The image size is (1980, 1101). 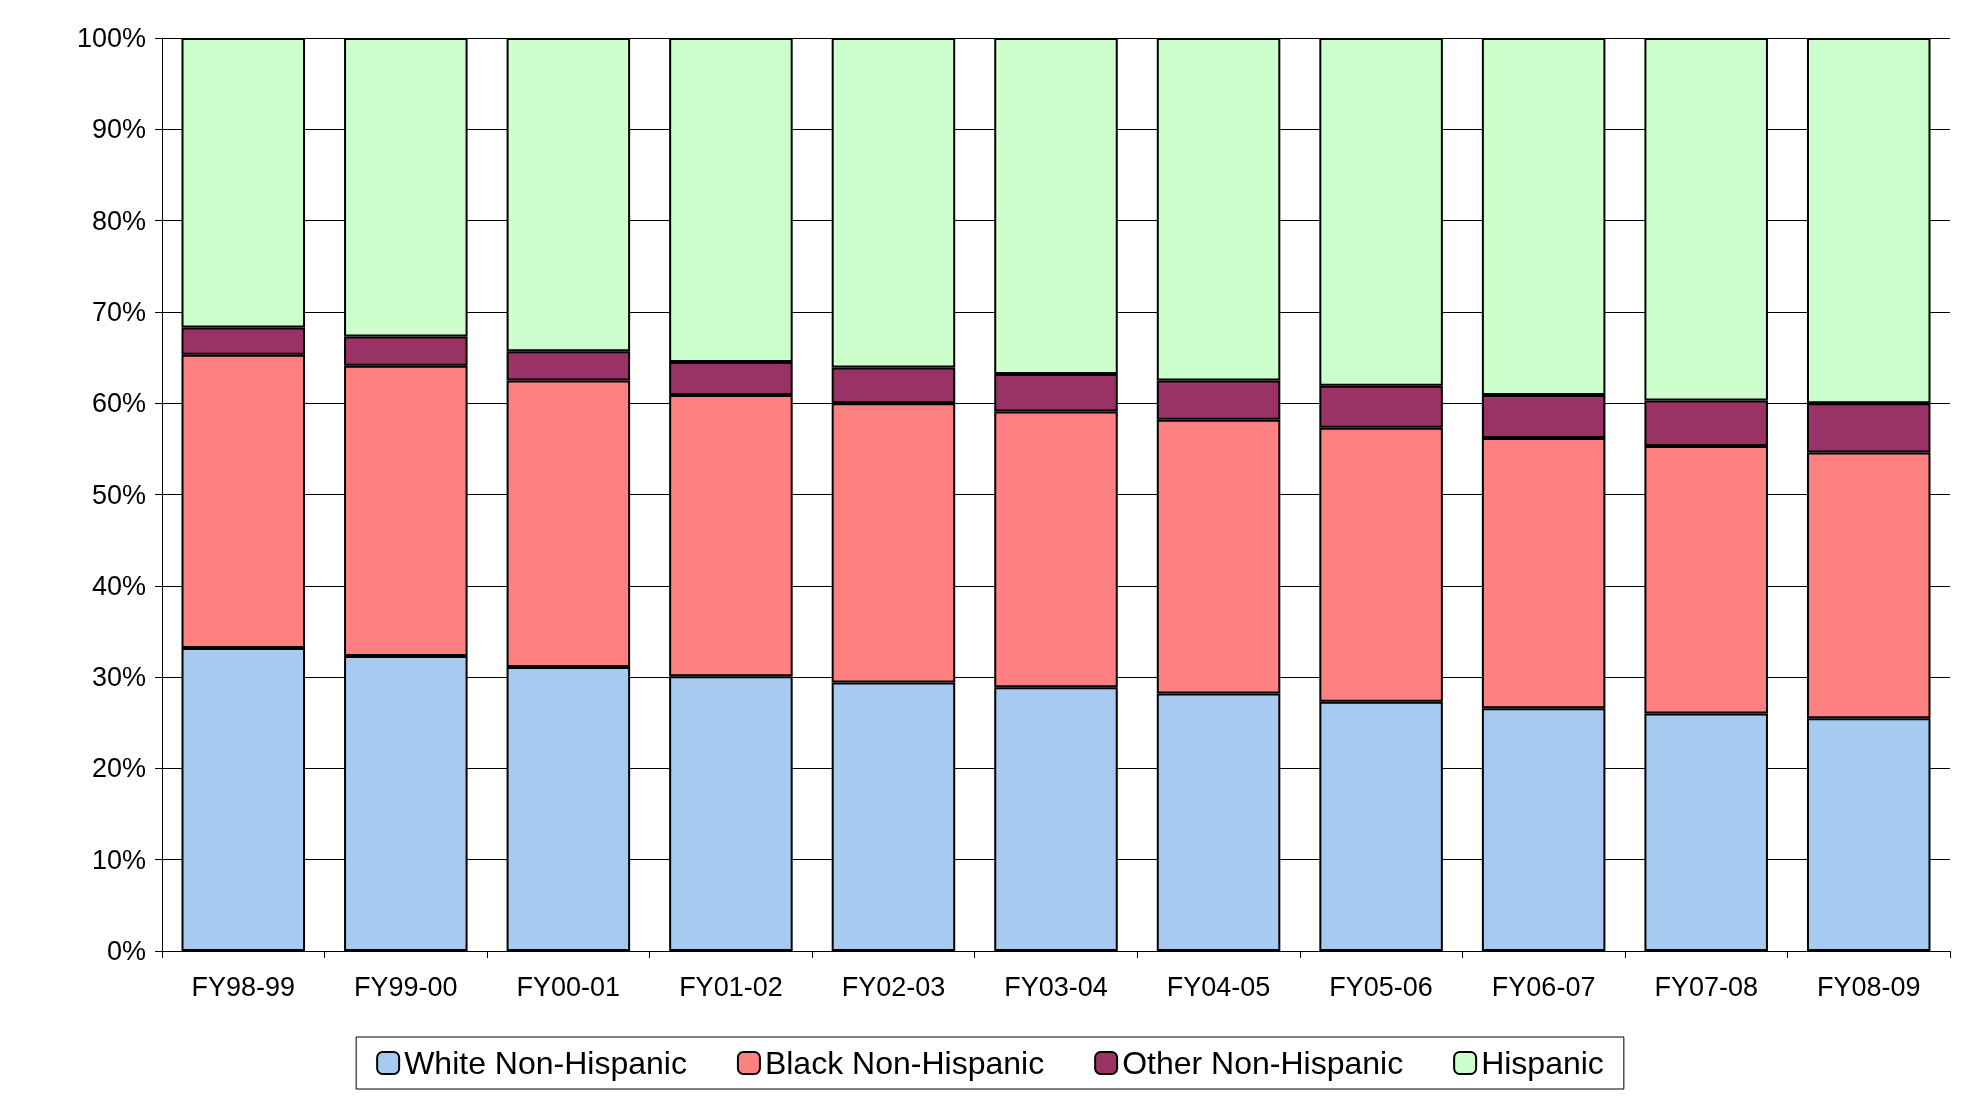 I want to click on y-tick-label: 50%, so click(x=118, y=494).